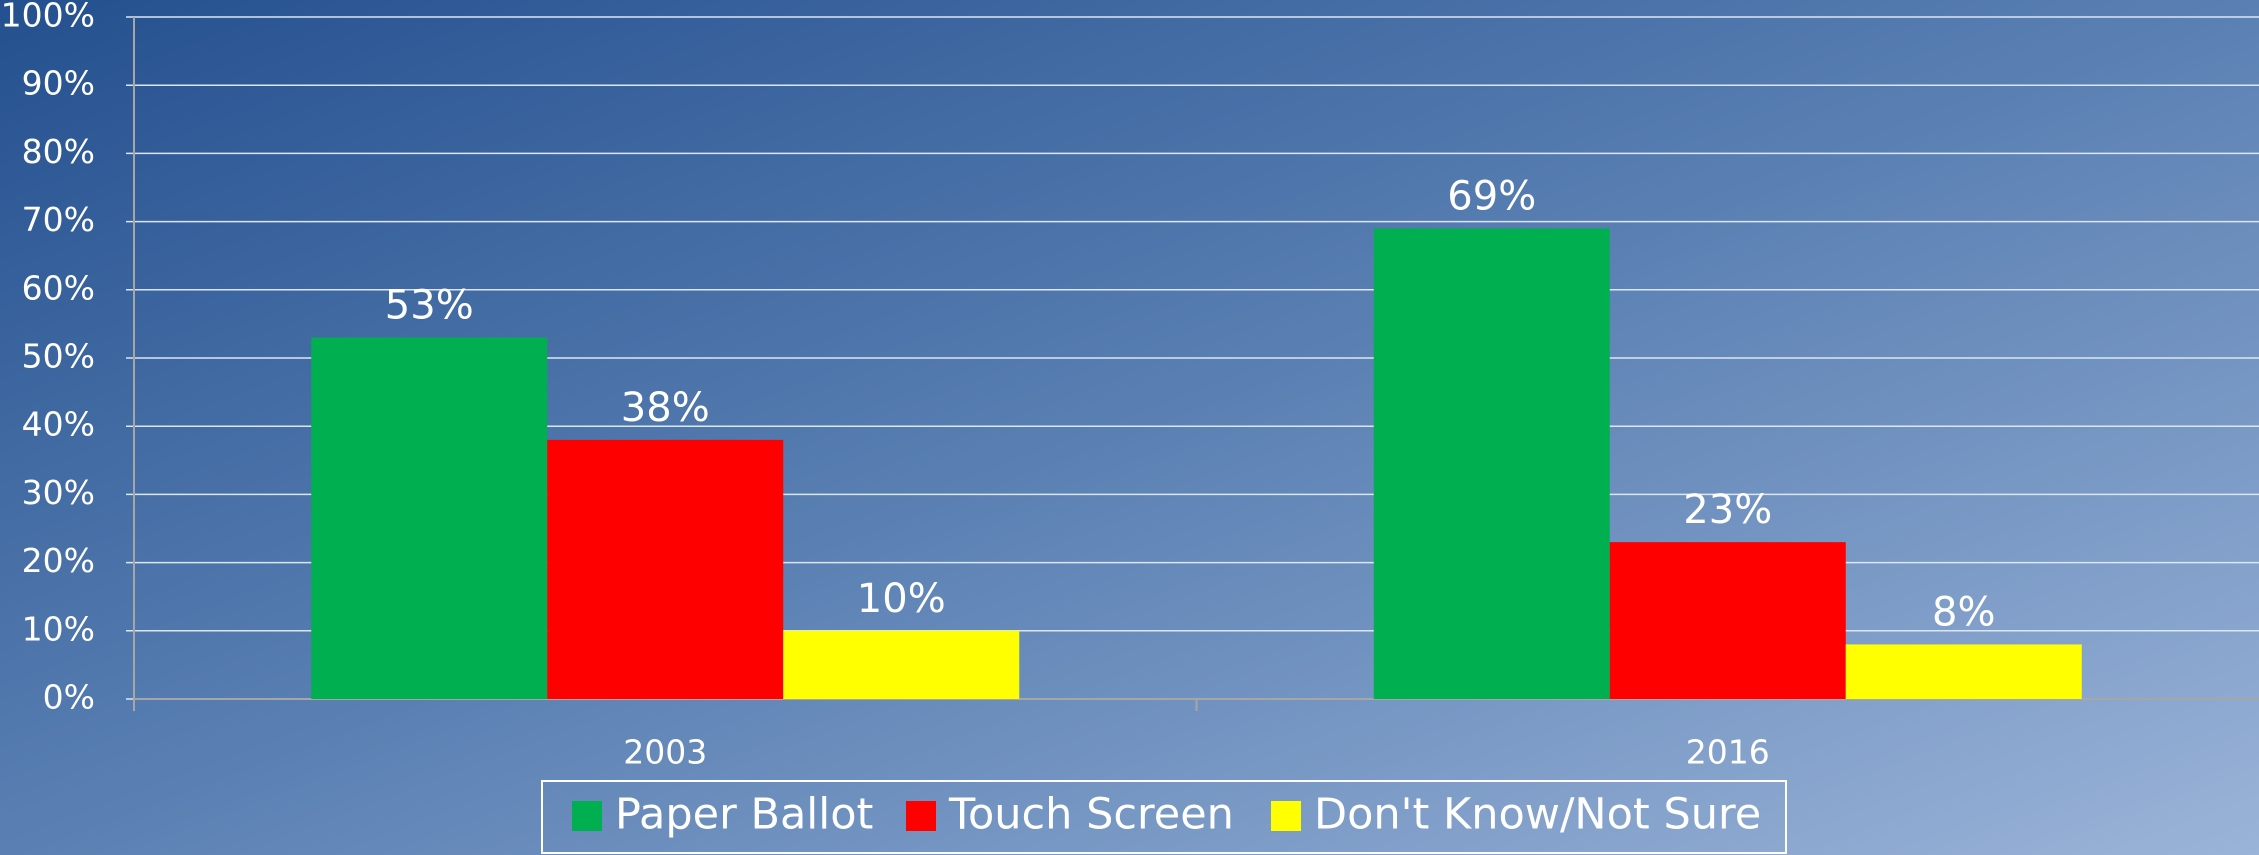  I want to click on y-tick-label: 80%, so click(58, 151).